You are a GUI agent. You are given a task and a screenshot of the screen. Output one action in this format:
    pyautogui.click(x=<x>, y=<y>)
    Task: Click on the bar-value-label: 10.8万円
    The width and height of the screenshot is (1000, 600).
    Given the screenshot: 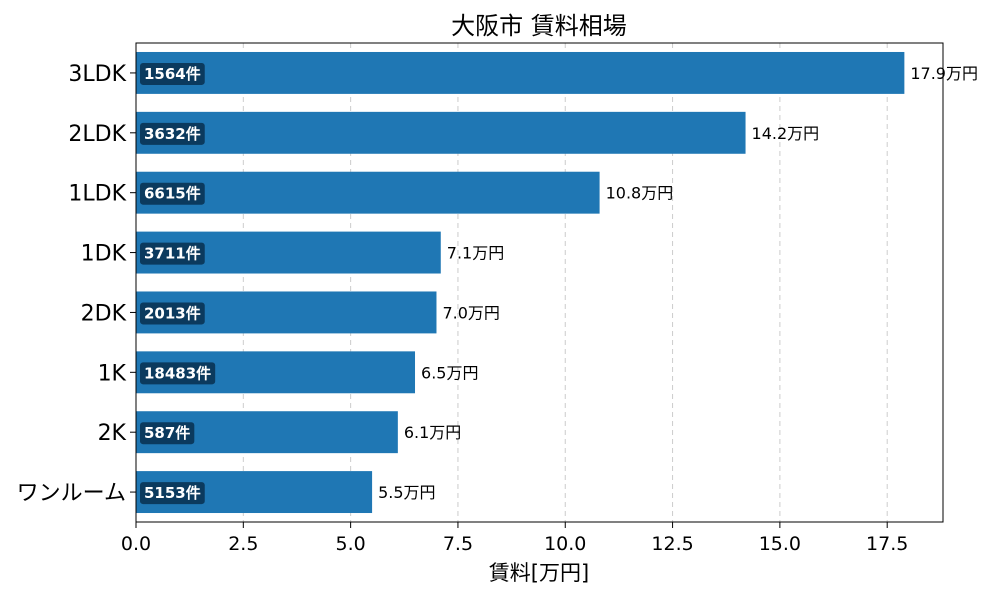 What is the action you would take?
    pyautogui.click(x=640, y=193)
    